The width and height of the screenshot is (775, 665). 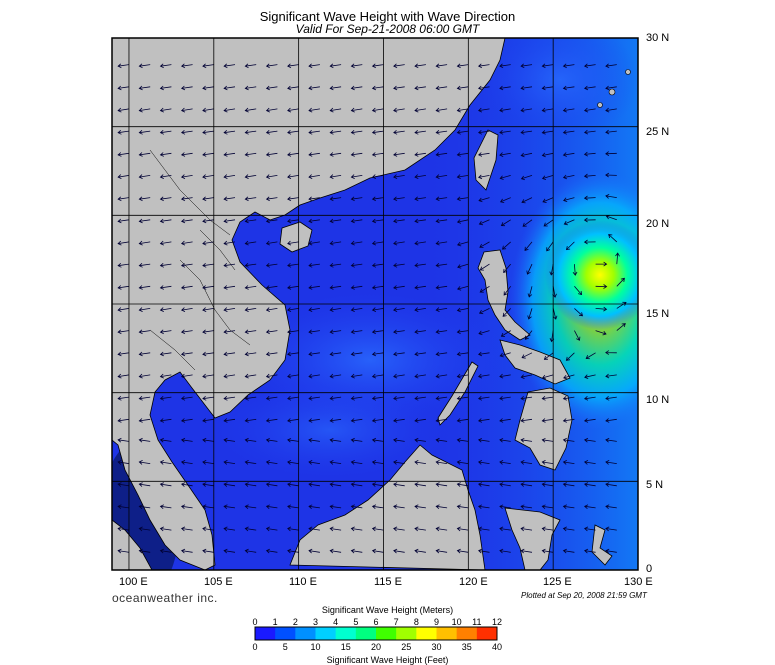 What do you see at coordinates (295, 622) in the screenshot?
I see `colorbar-tick-meters: 2` at bounding box center [295, 622].